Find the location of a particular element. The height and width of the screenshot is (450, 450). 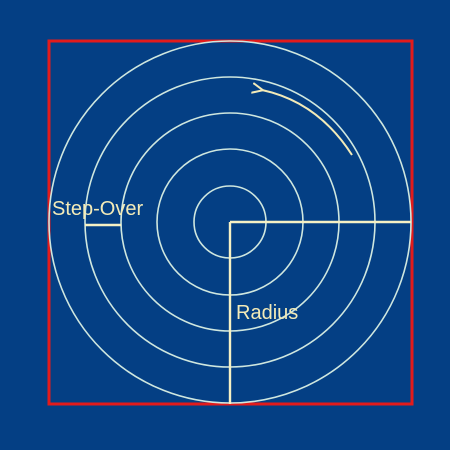

step-over-label: Step-Over is located at coordinates (97, 209).